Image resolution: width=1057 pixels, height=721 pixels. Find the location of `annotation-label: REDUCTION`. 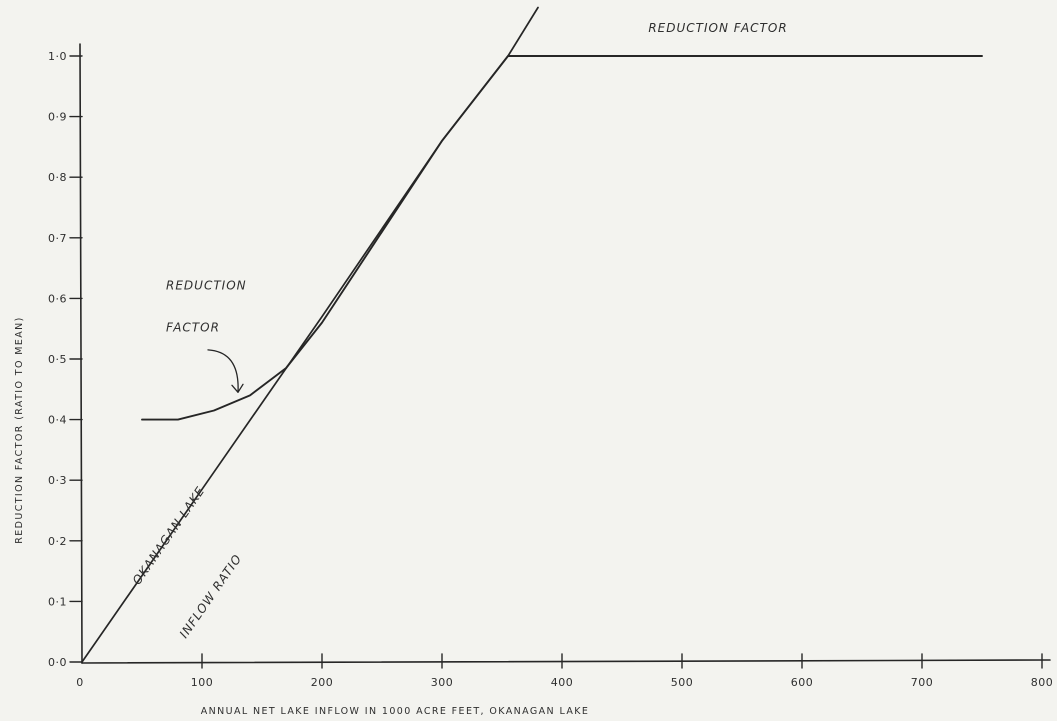

annotation-label: REDUCTION is located at coordinates (206, 285).